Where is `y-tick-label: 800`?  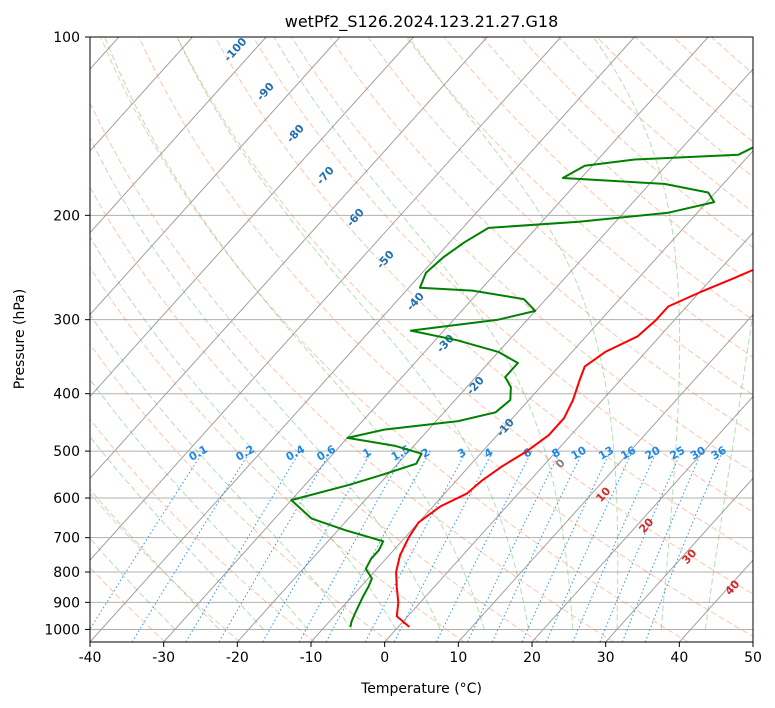 y-tick-label: 800 is located at coordinates (66, 573).